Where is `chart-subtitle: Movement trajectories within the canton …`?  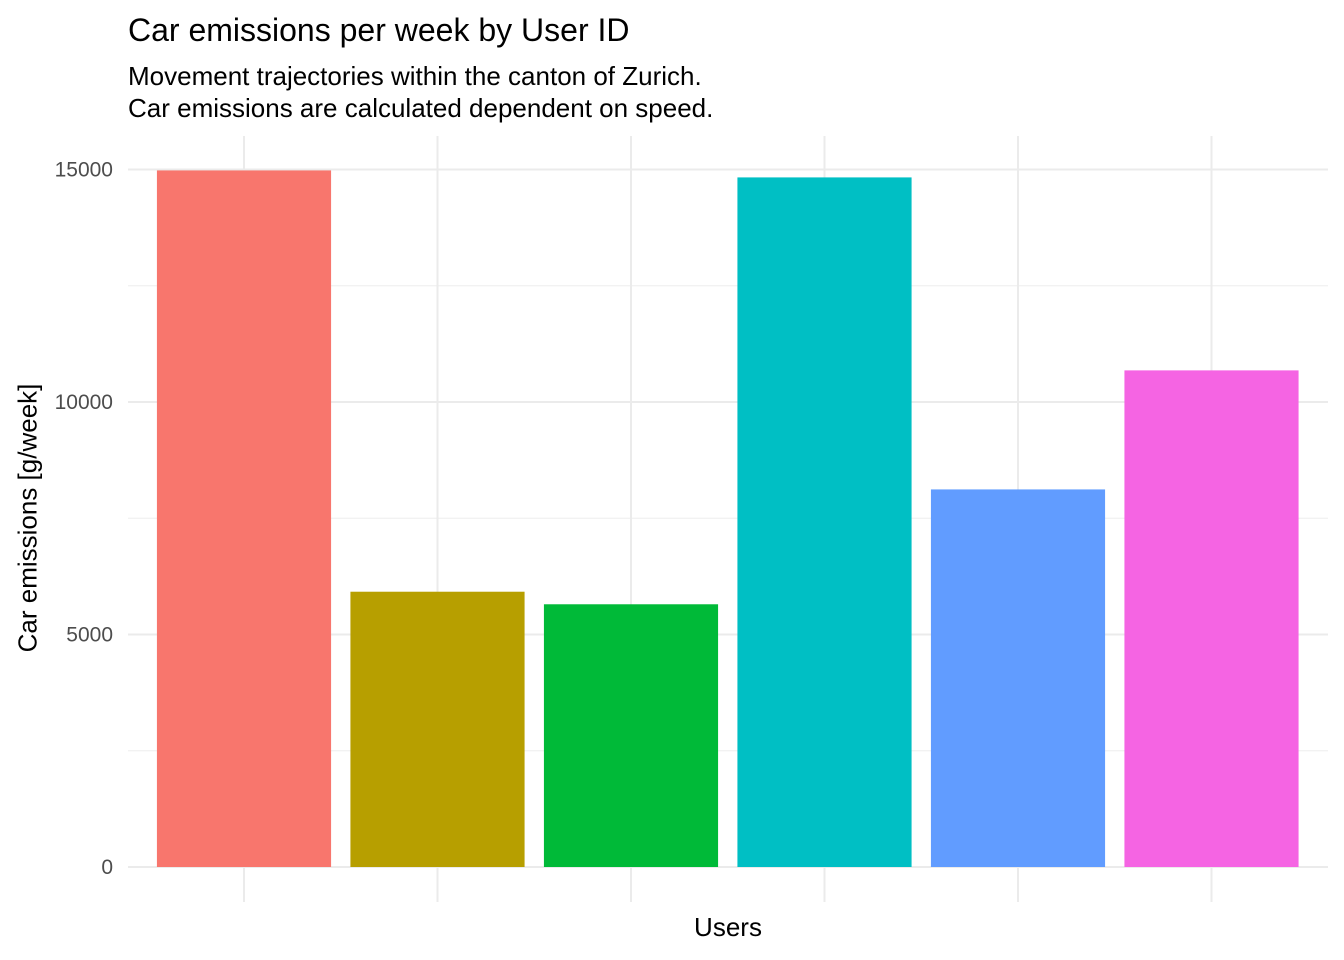
chart-subtitle: Movement trajectories within the canton … is located at coordinates (420, 92).